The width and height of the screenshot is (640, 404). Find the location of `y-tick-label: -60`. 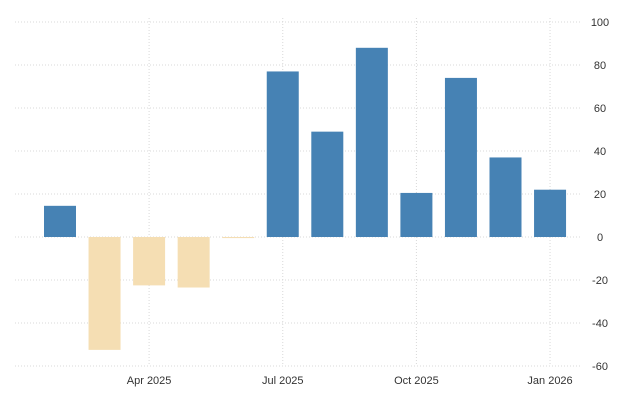

y-tick-label: -60 is located at coordinates (600, 367).